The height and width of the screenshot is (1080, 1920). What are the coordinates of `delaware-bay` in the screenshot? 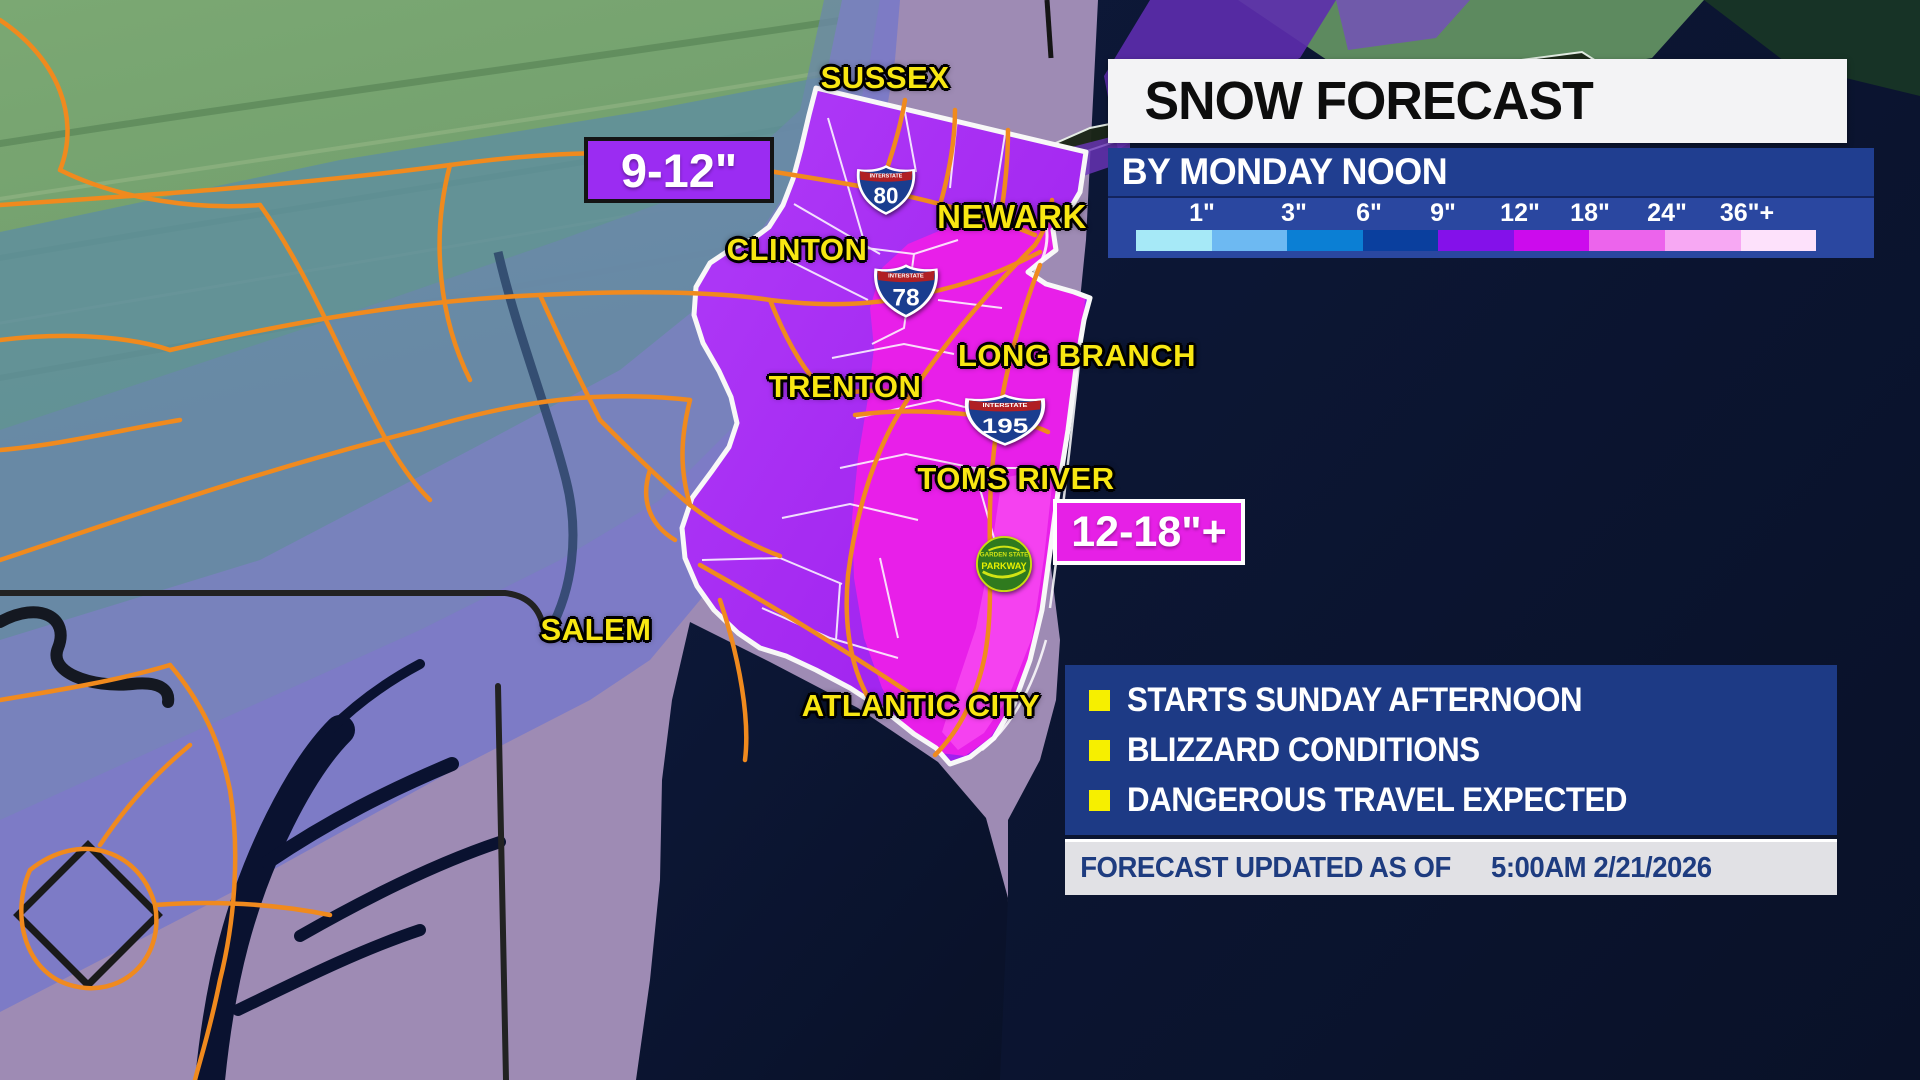 It's located at (822, 851).